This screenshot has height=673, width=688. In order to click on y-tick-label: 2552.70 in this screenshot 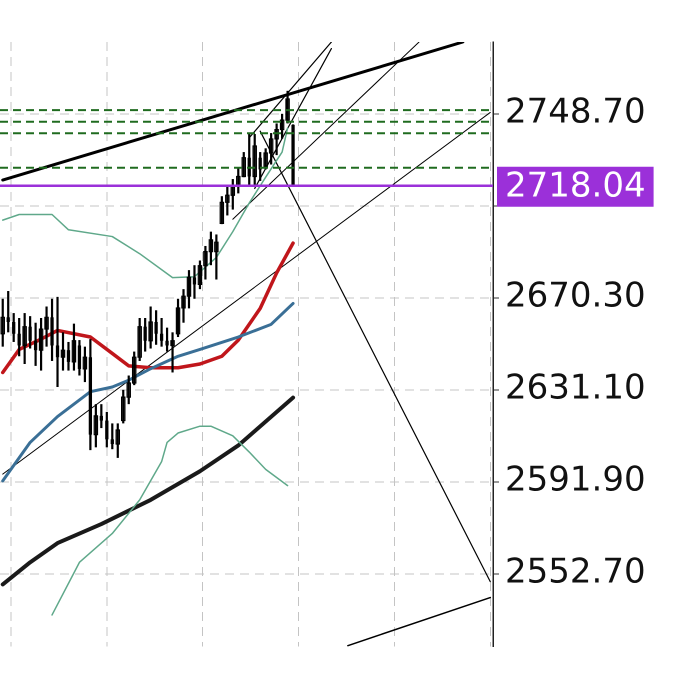, I will do `click(575, 572)`.